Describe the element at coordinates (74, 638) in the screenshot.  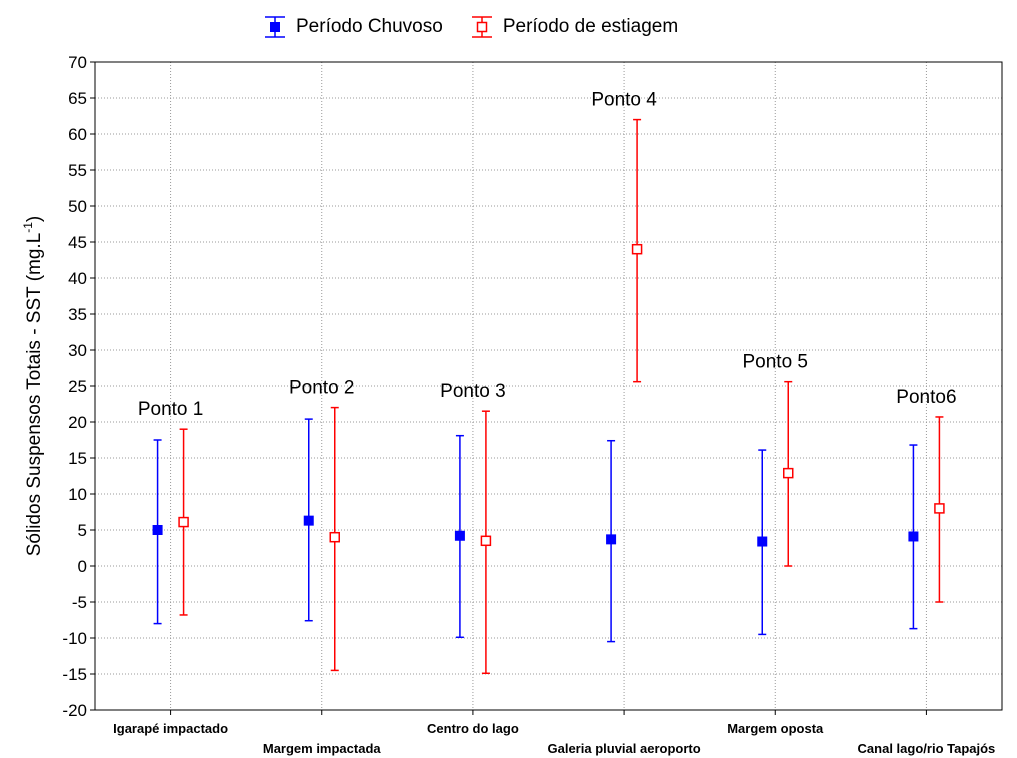
I see `y-tick-label: -10` at that location.